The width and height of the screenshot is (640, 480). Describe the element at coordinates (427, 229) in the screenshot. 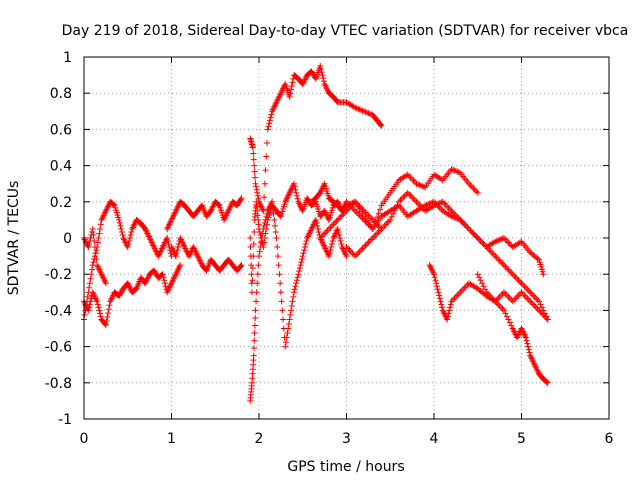

I see `series-sat-i` at that location.